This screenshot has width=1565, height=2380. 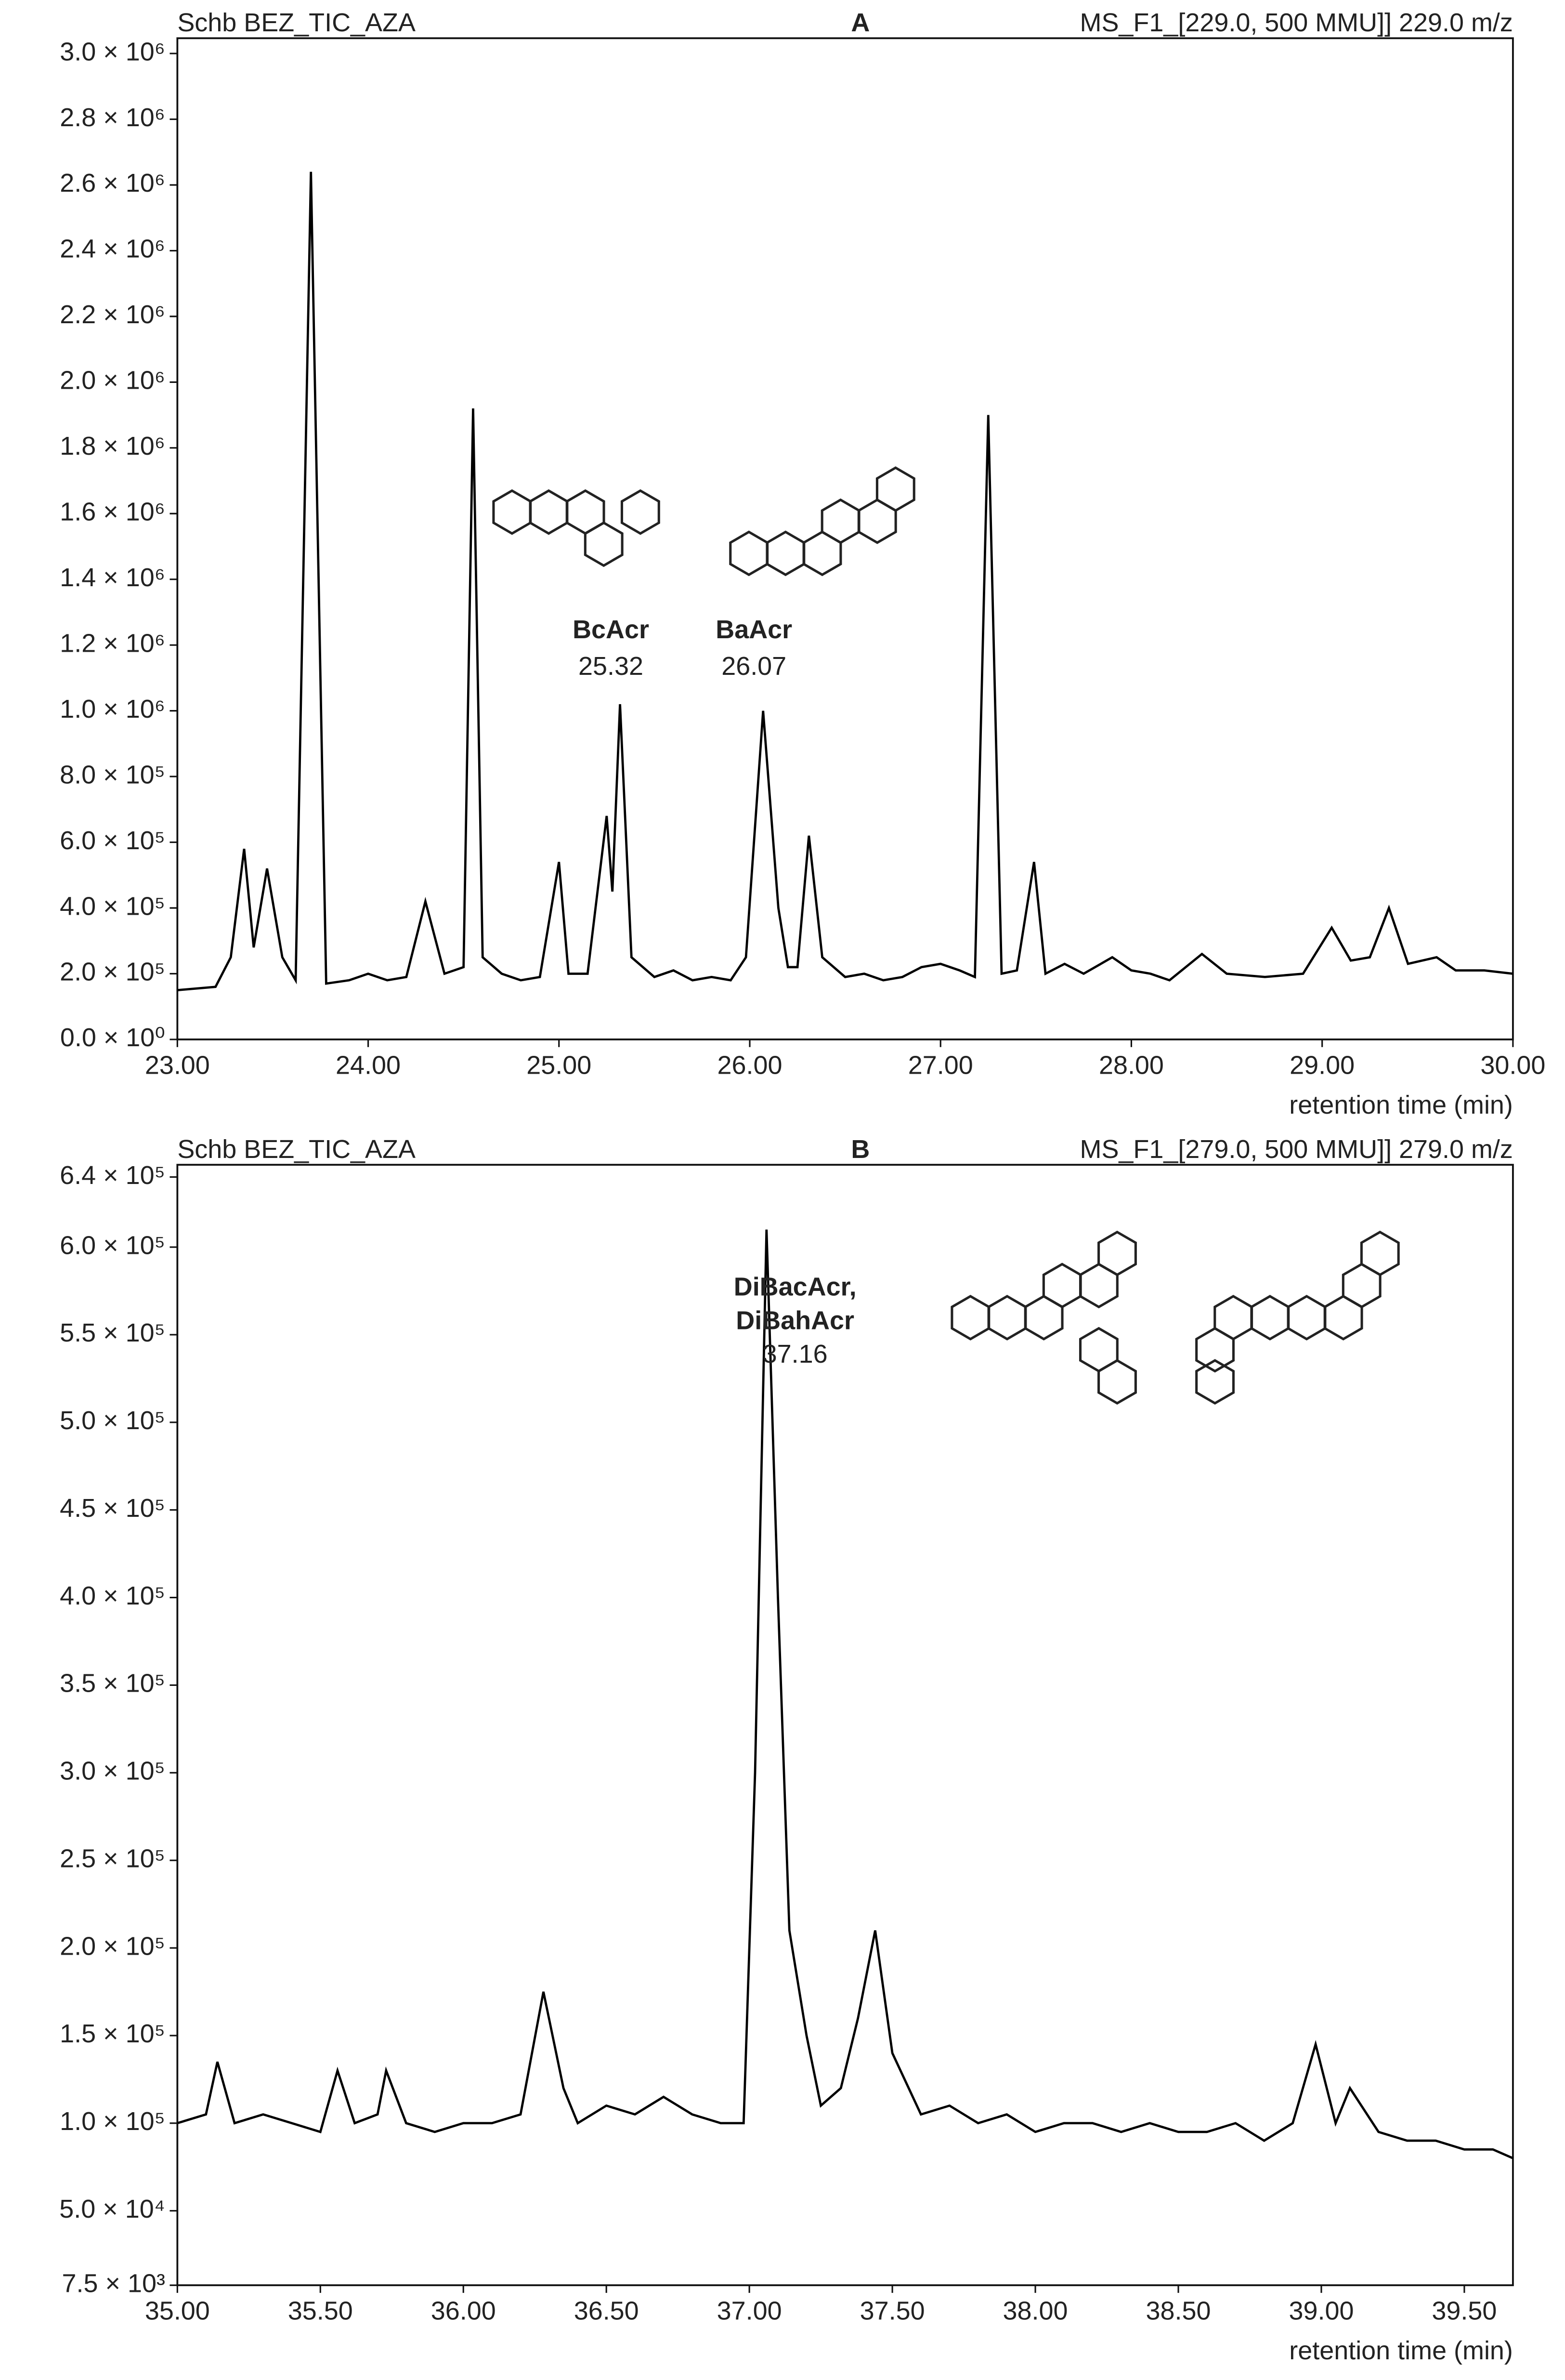 What do you see at coordinates (1321, 2312) in the screenshot?
I see `x-tick-label: 39.00` at bounding box center [1321, 2312].